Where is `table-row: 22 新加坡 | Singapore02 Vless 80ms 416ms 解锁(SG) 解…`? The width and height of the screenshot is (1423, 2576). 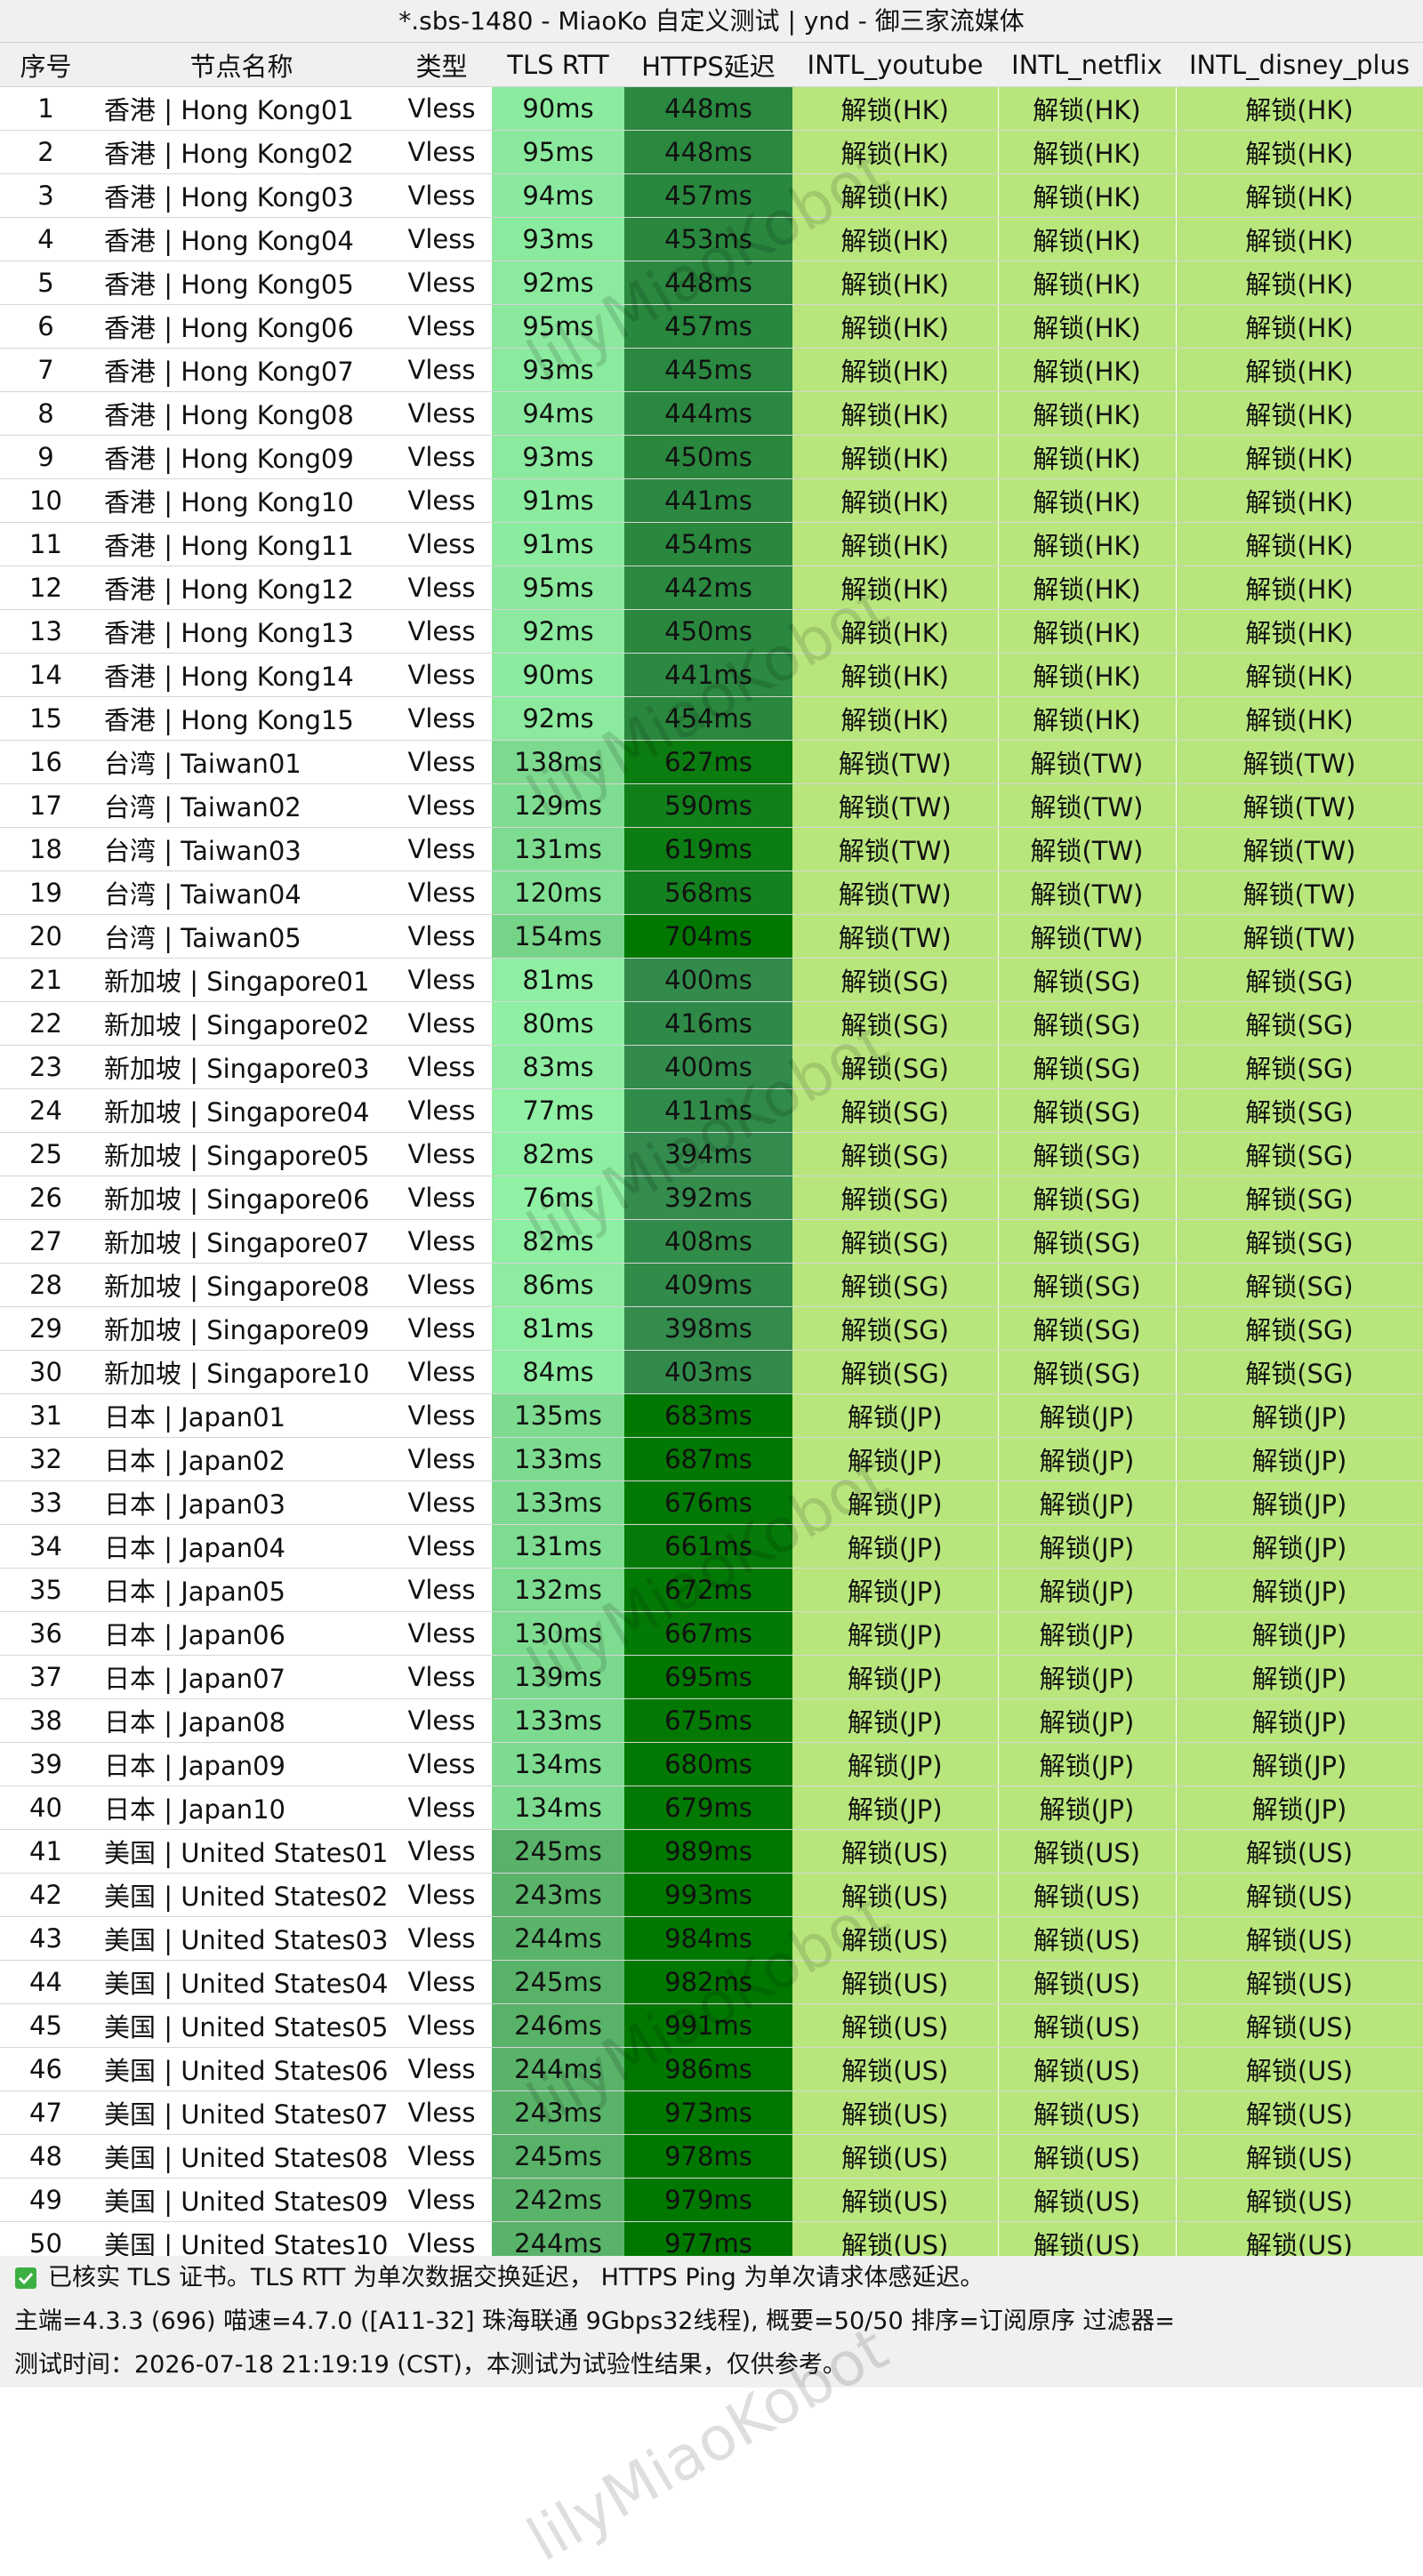
table-row: 22 新加坡 | Singapore02 Vless 80ms 416ms 解锁(SG) 解… is located at coordinates (711, 1023).